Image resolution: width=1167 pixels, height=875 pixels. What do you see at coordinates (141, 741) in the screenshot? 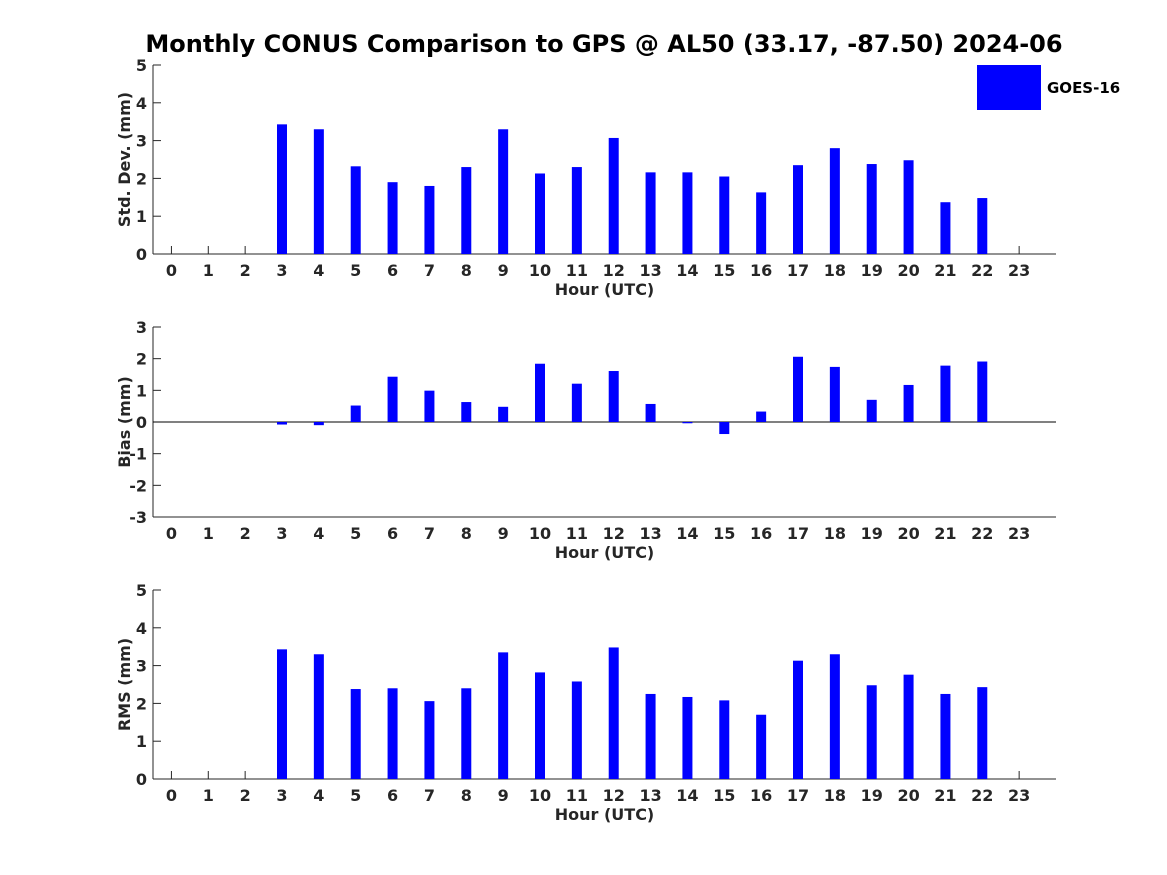
I see `y-tick-label: 1` at bounding box center [141, 741].